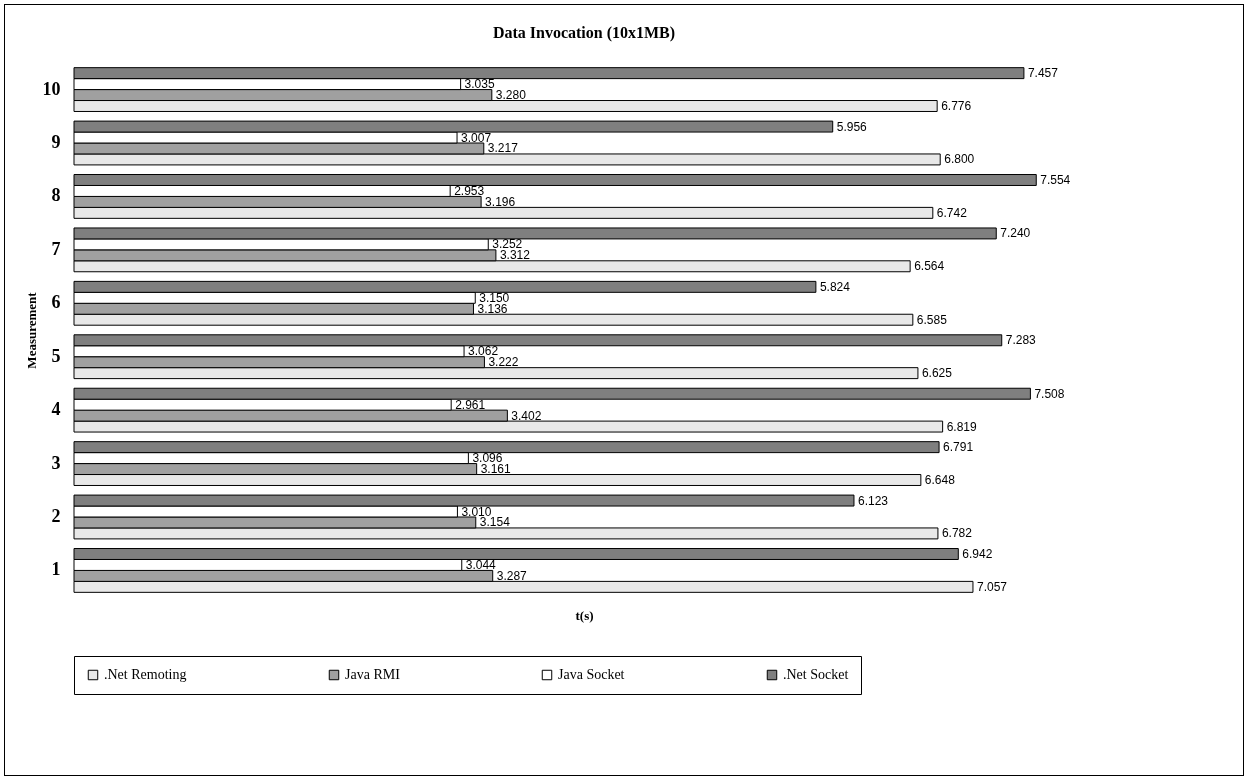 This screenshot has width=1252, height=784. Describe the element at coordinates (500, 201) in the screenshot. I see `data-label: 3.196` at that location.